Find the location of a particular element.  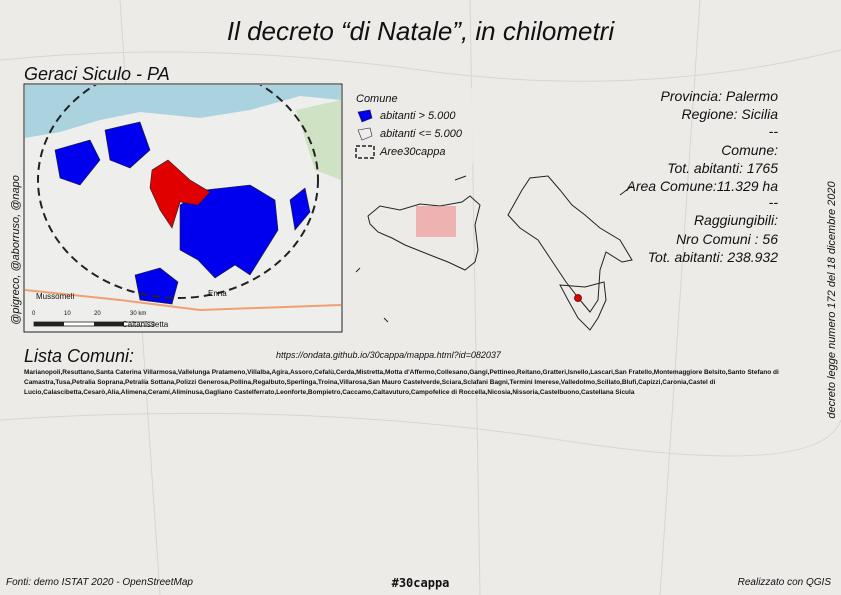

map-label: Caltanissetta is located at coordinates (145, 324).